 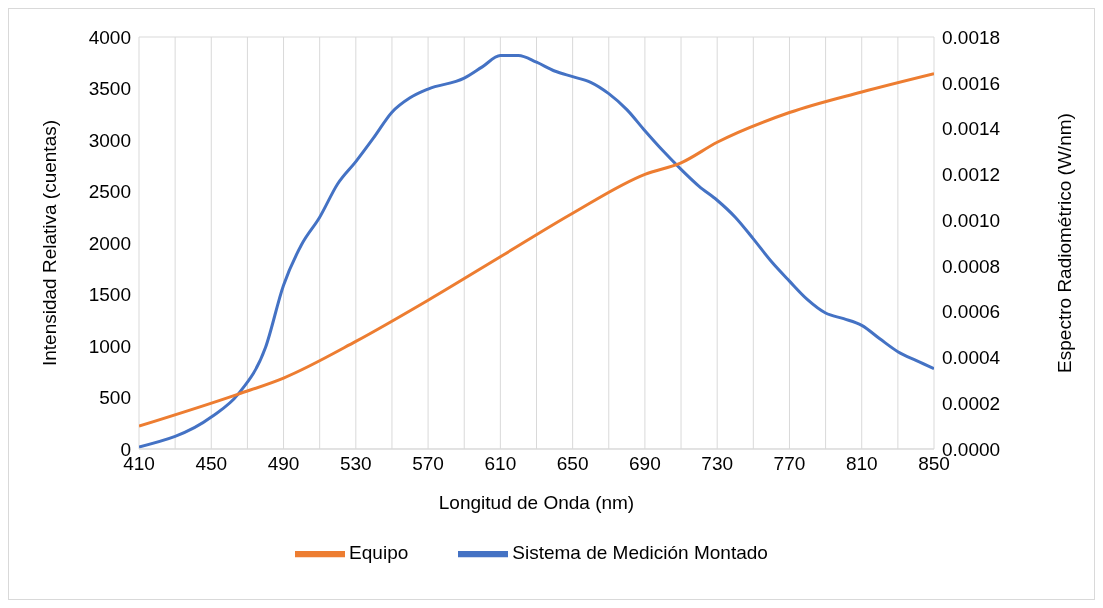 What do you see at coordinates (971, 358) in the screenshot?
I see `y2-tick-label: 0.0004` at bounding box center [971, 358].